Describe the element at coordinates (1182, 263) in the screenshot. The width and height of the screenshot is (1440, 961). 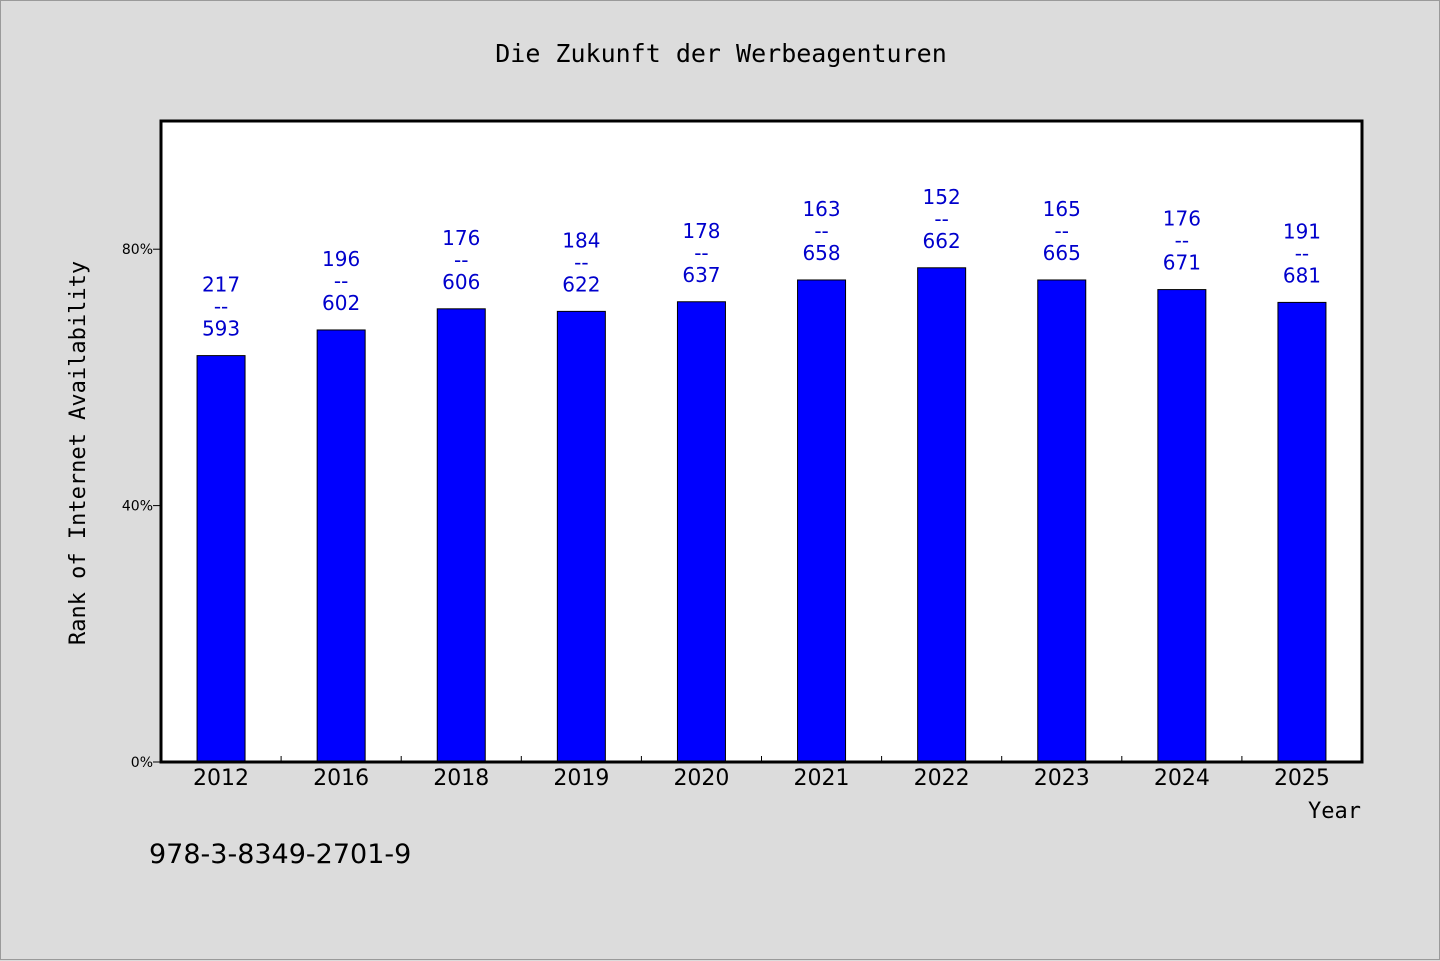
I see `data-label-2024-line-3: 671` at that location.